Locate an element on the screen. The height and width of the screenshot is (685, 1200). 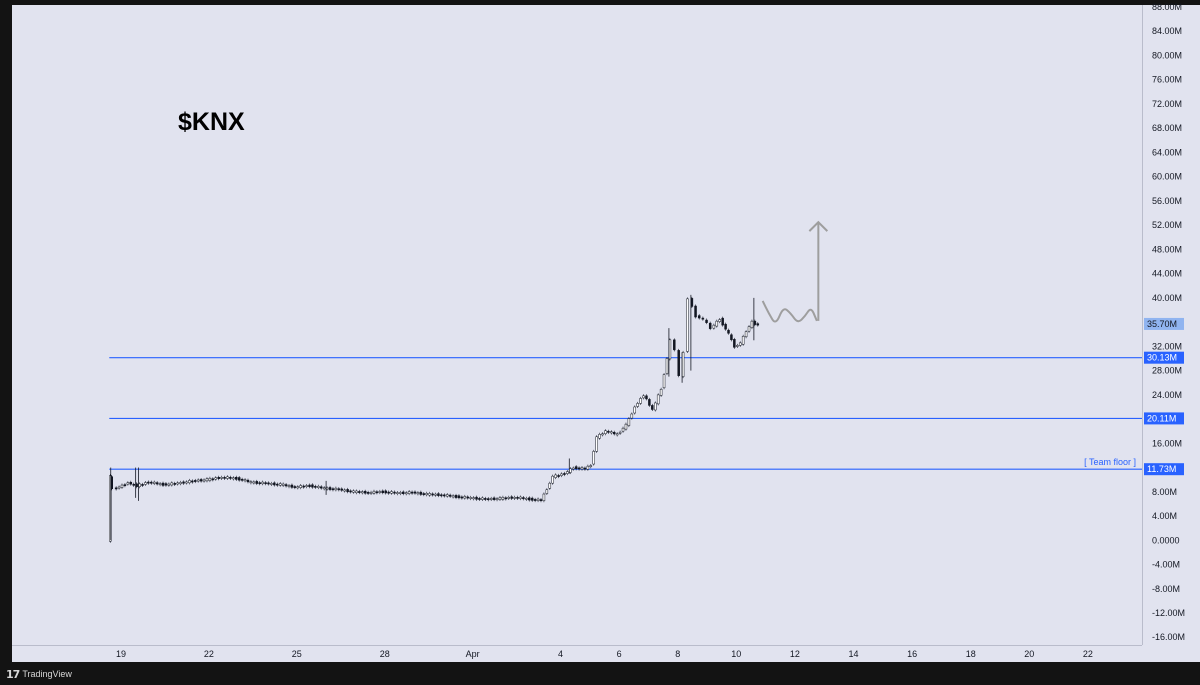
chart-title: $KNX is located at coordinates (211, 122).